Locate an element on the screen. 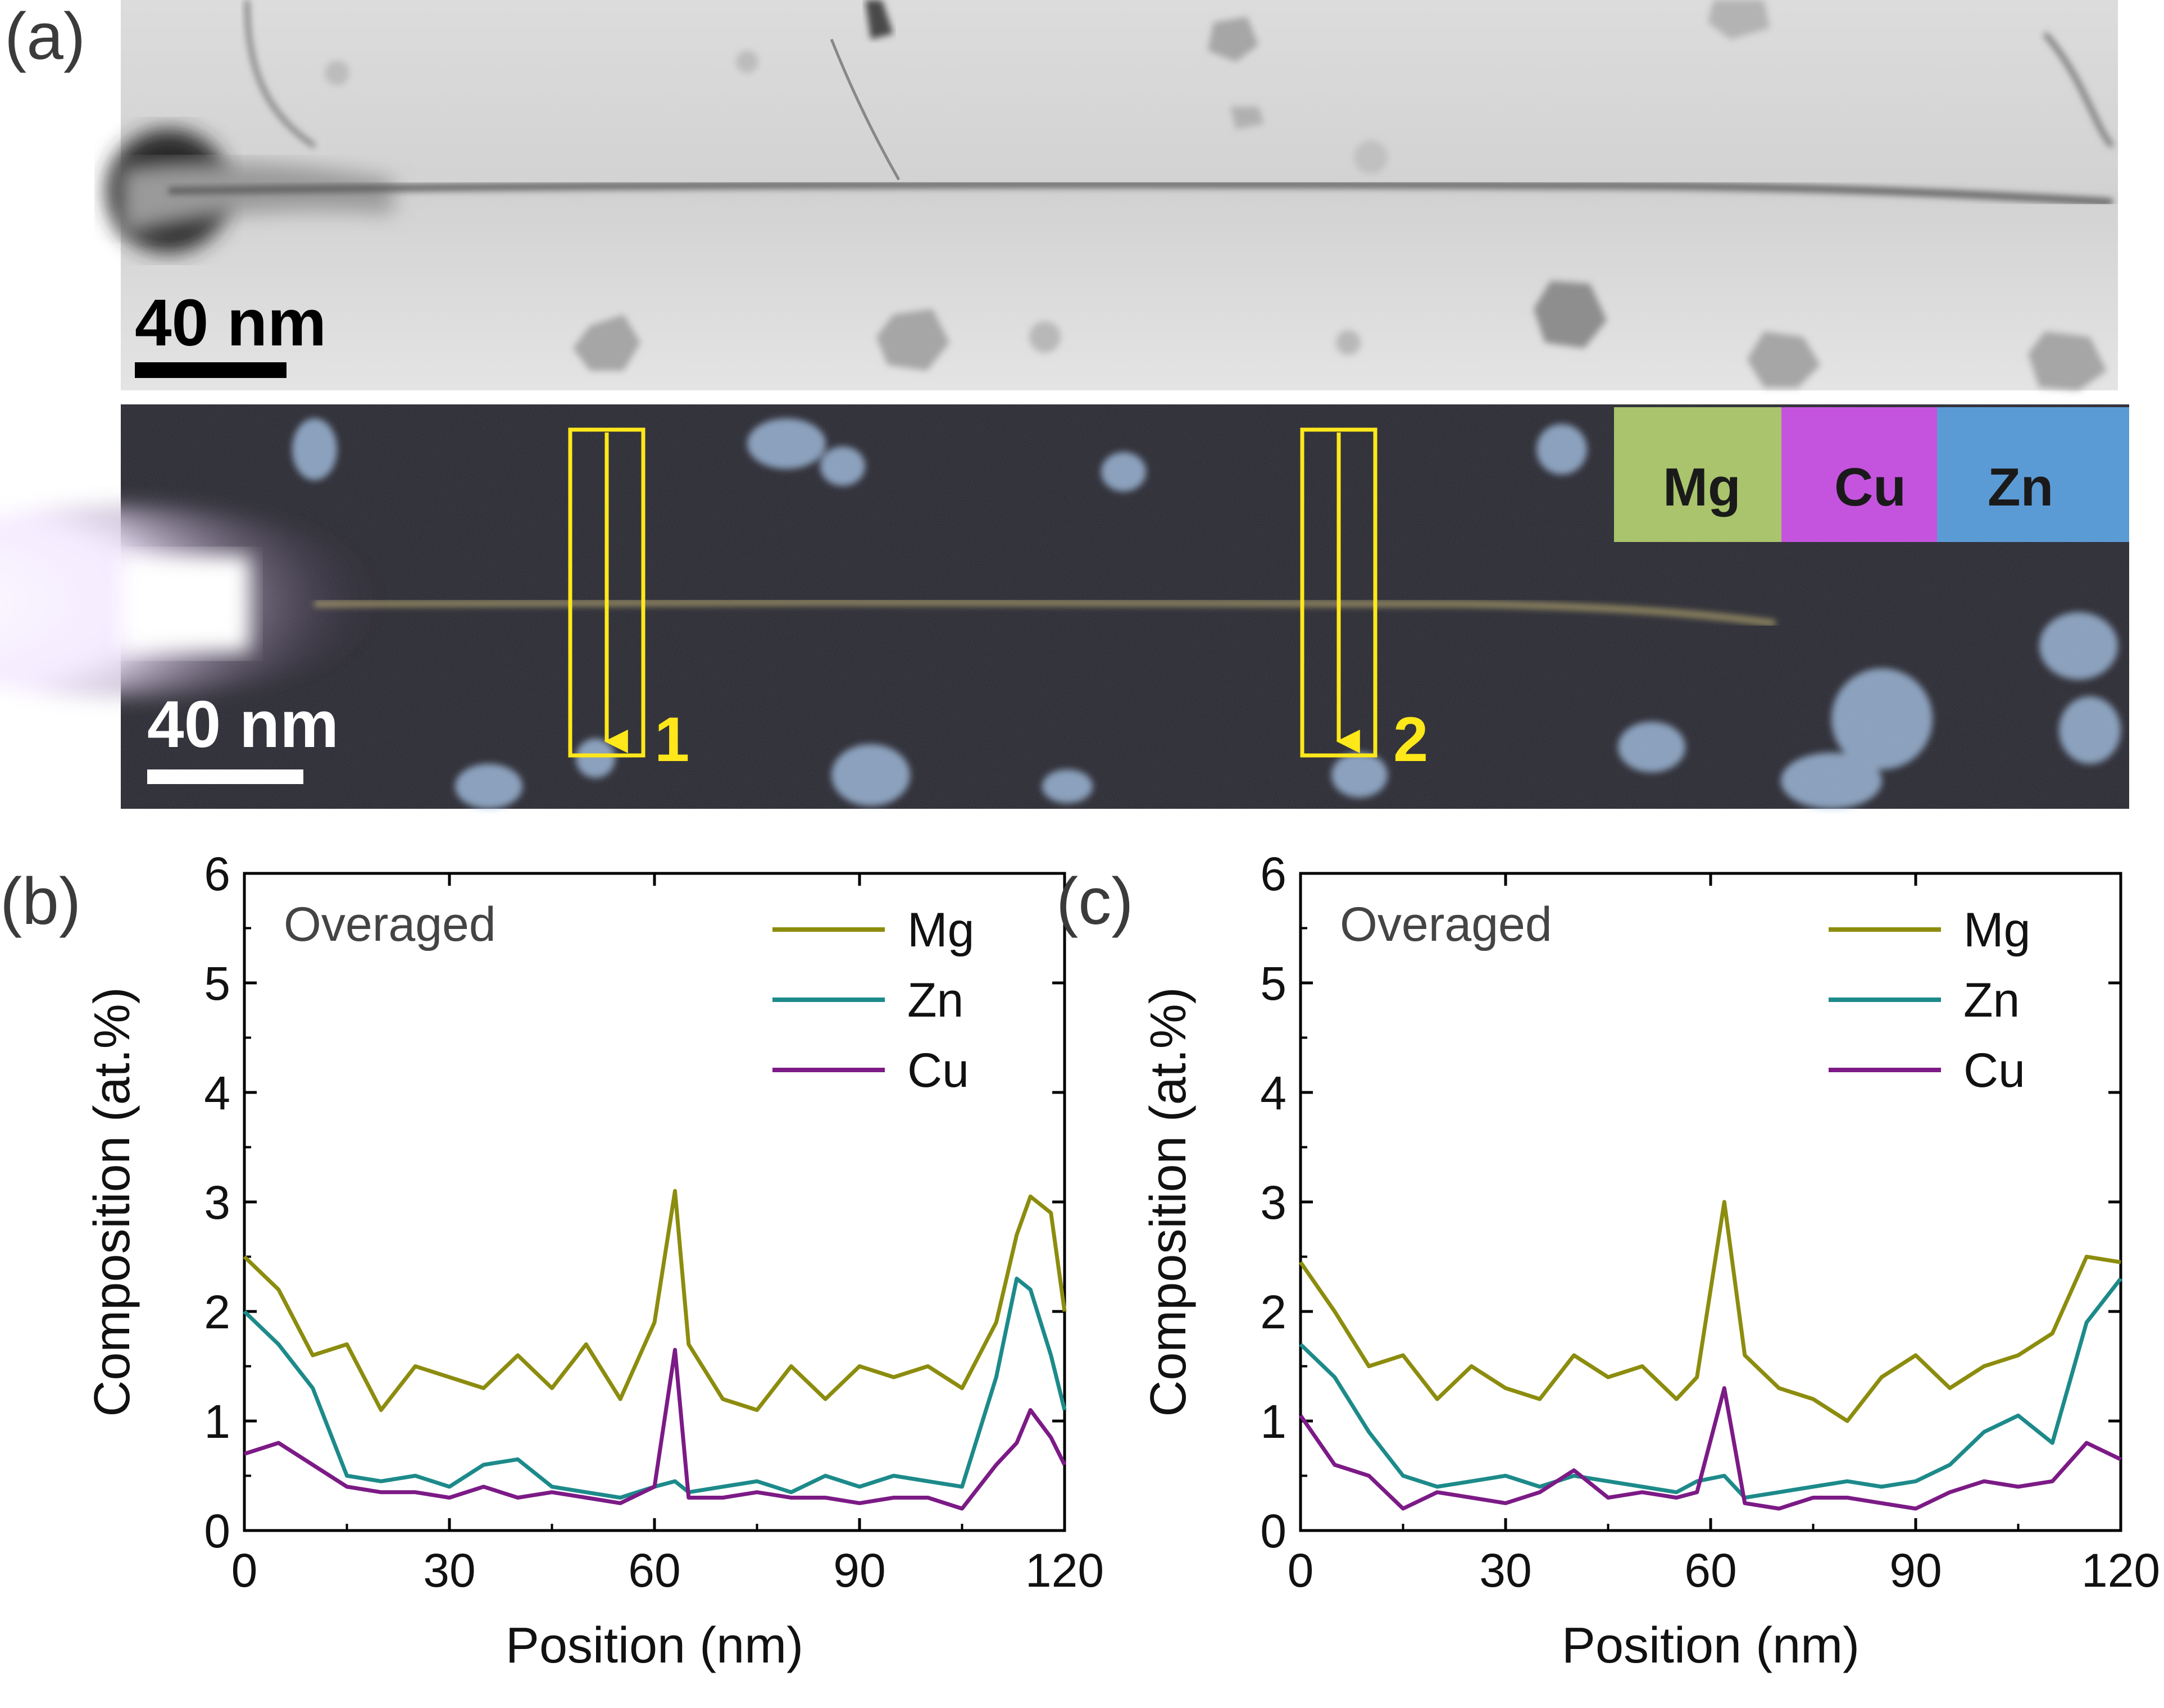 The height and width of the screenshot is (1708, 2164). key-zn-swatch is located at coordinates (2033, 474).